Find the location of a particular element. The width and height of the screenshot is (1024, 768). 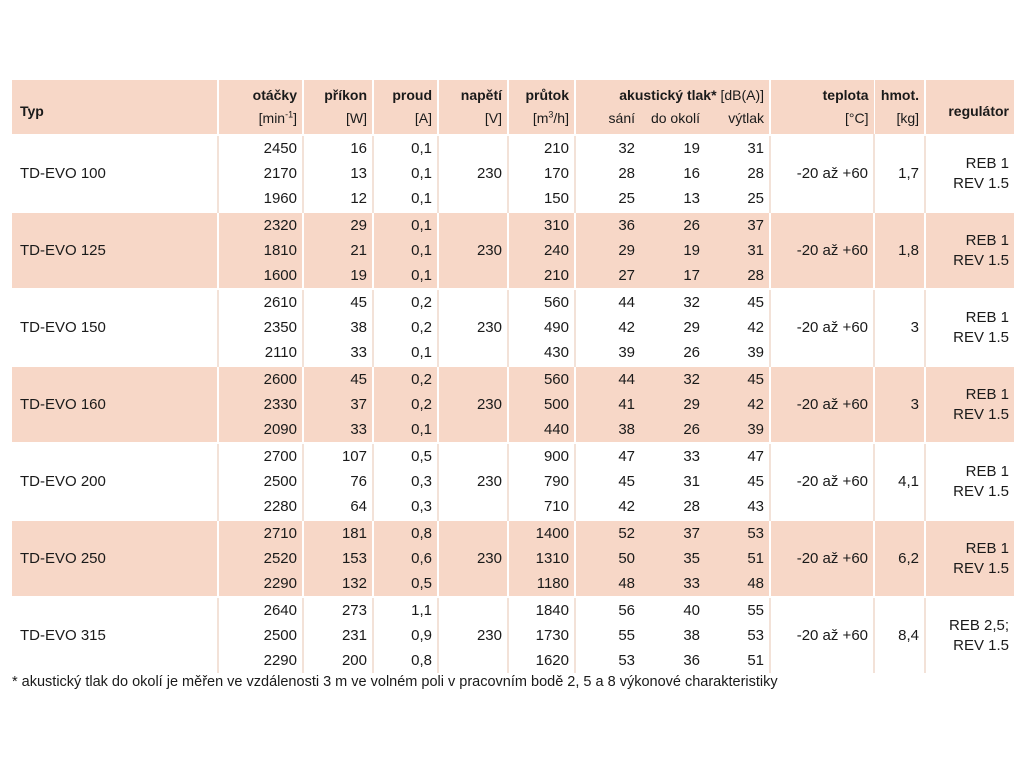

header-prutok-unit: [m3/h] is located at coordinates (541, 122).